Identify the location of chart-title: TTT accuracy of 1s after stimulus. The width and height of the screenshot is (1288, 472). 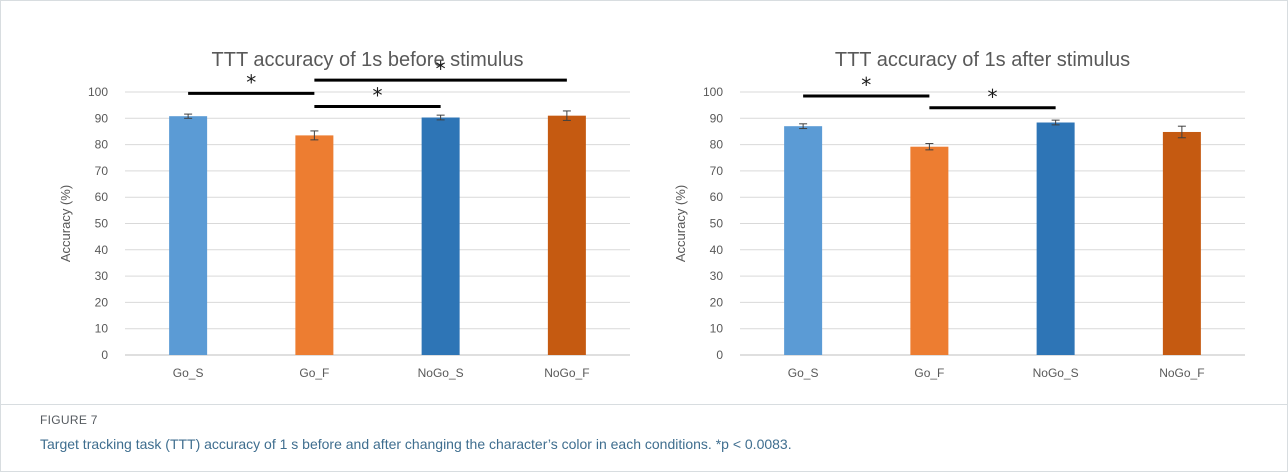
(982, 60).